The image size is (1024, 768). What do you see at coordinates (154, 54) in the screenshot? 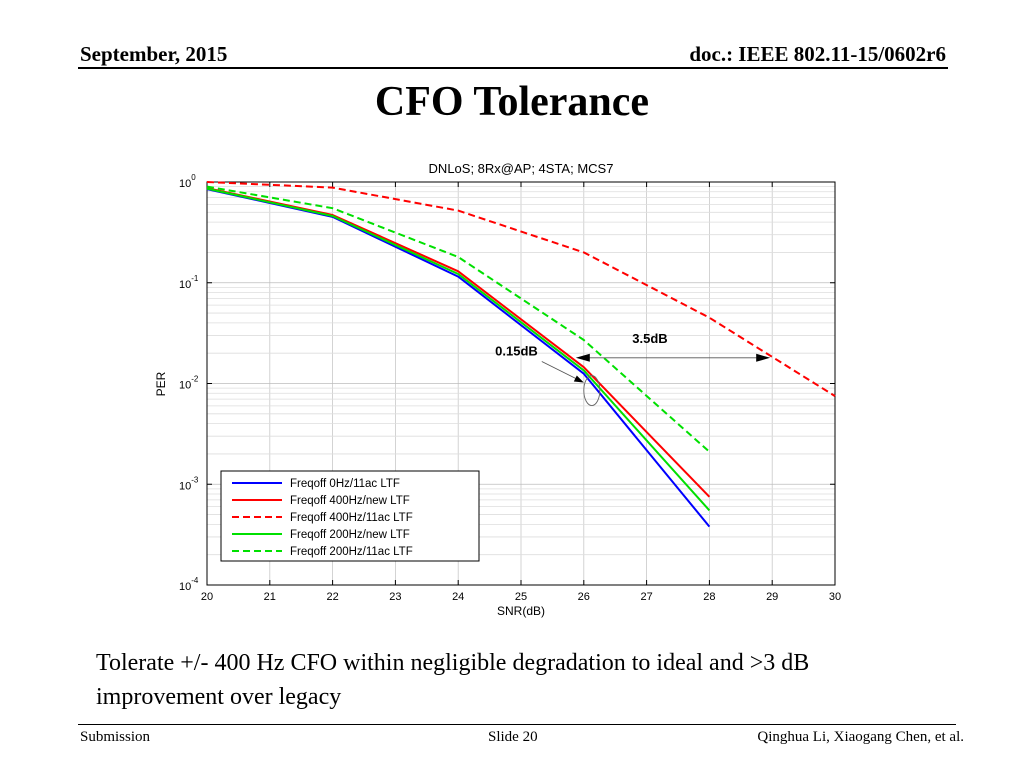
I see `header-date: September, 2015` at bounding box center [154, 54].